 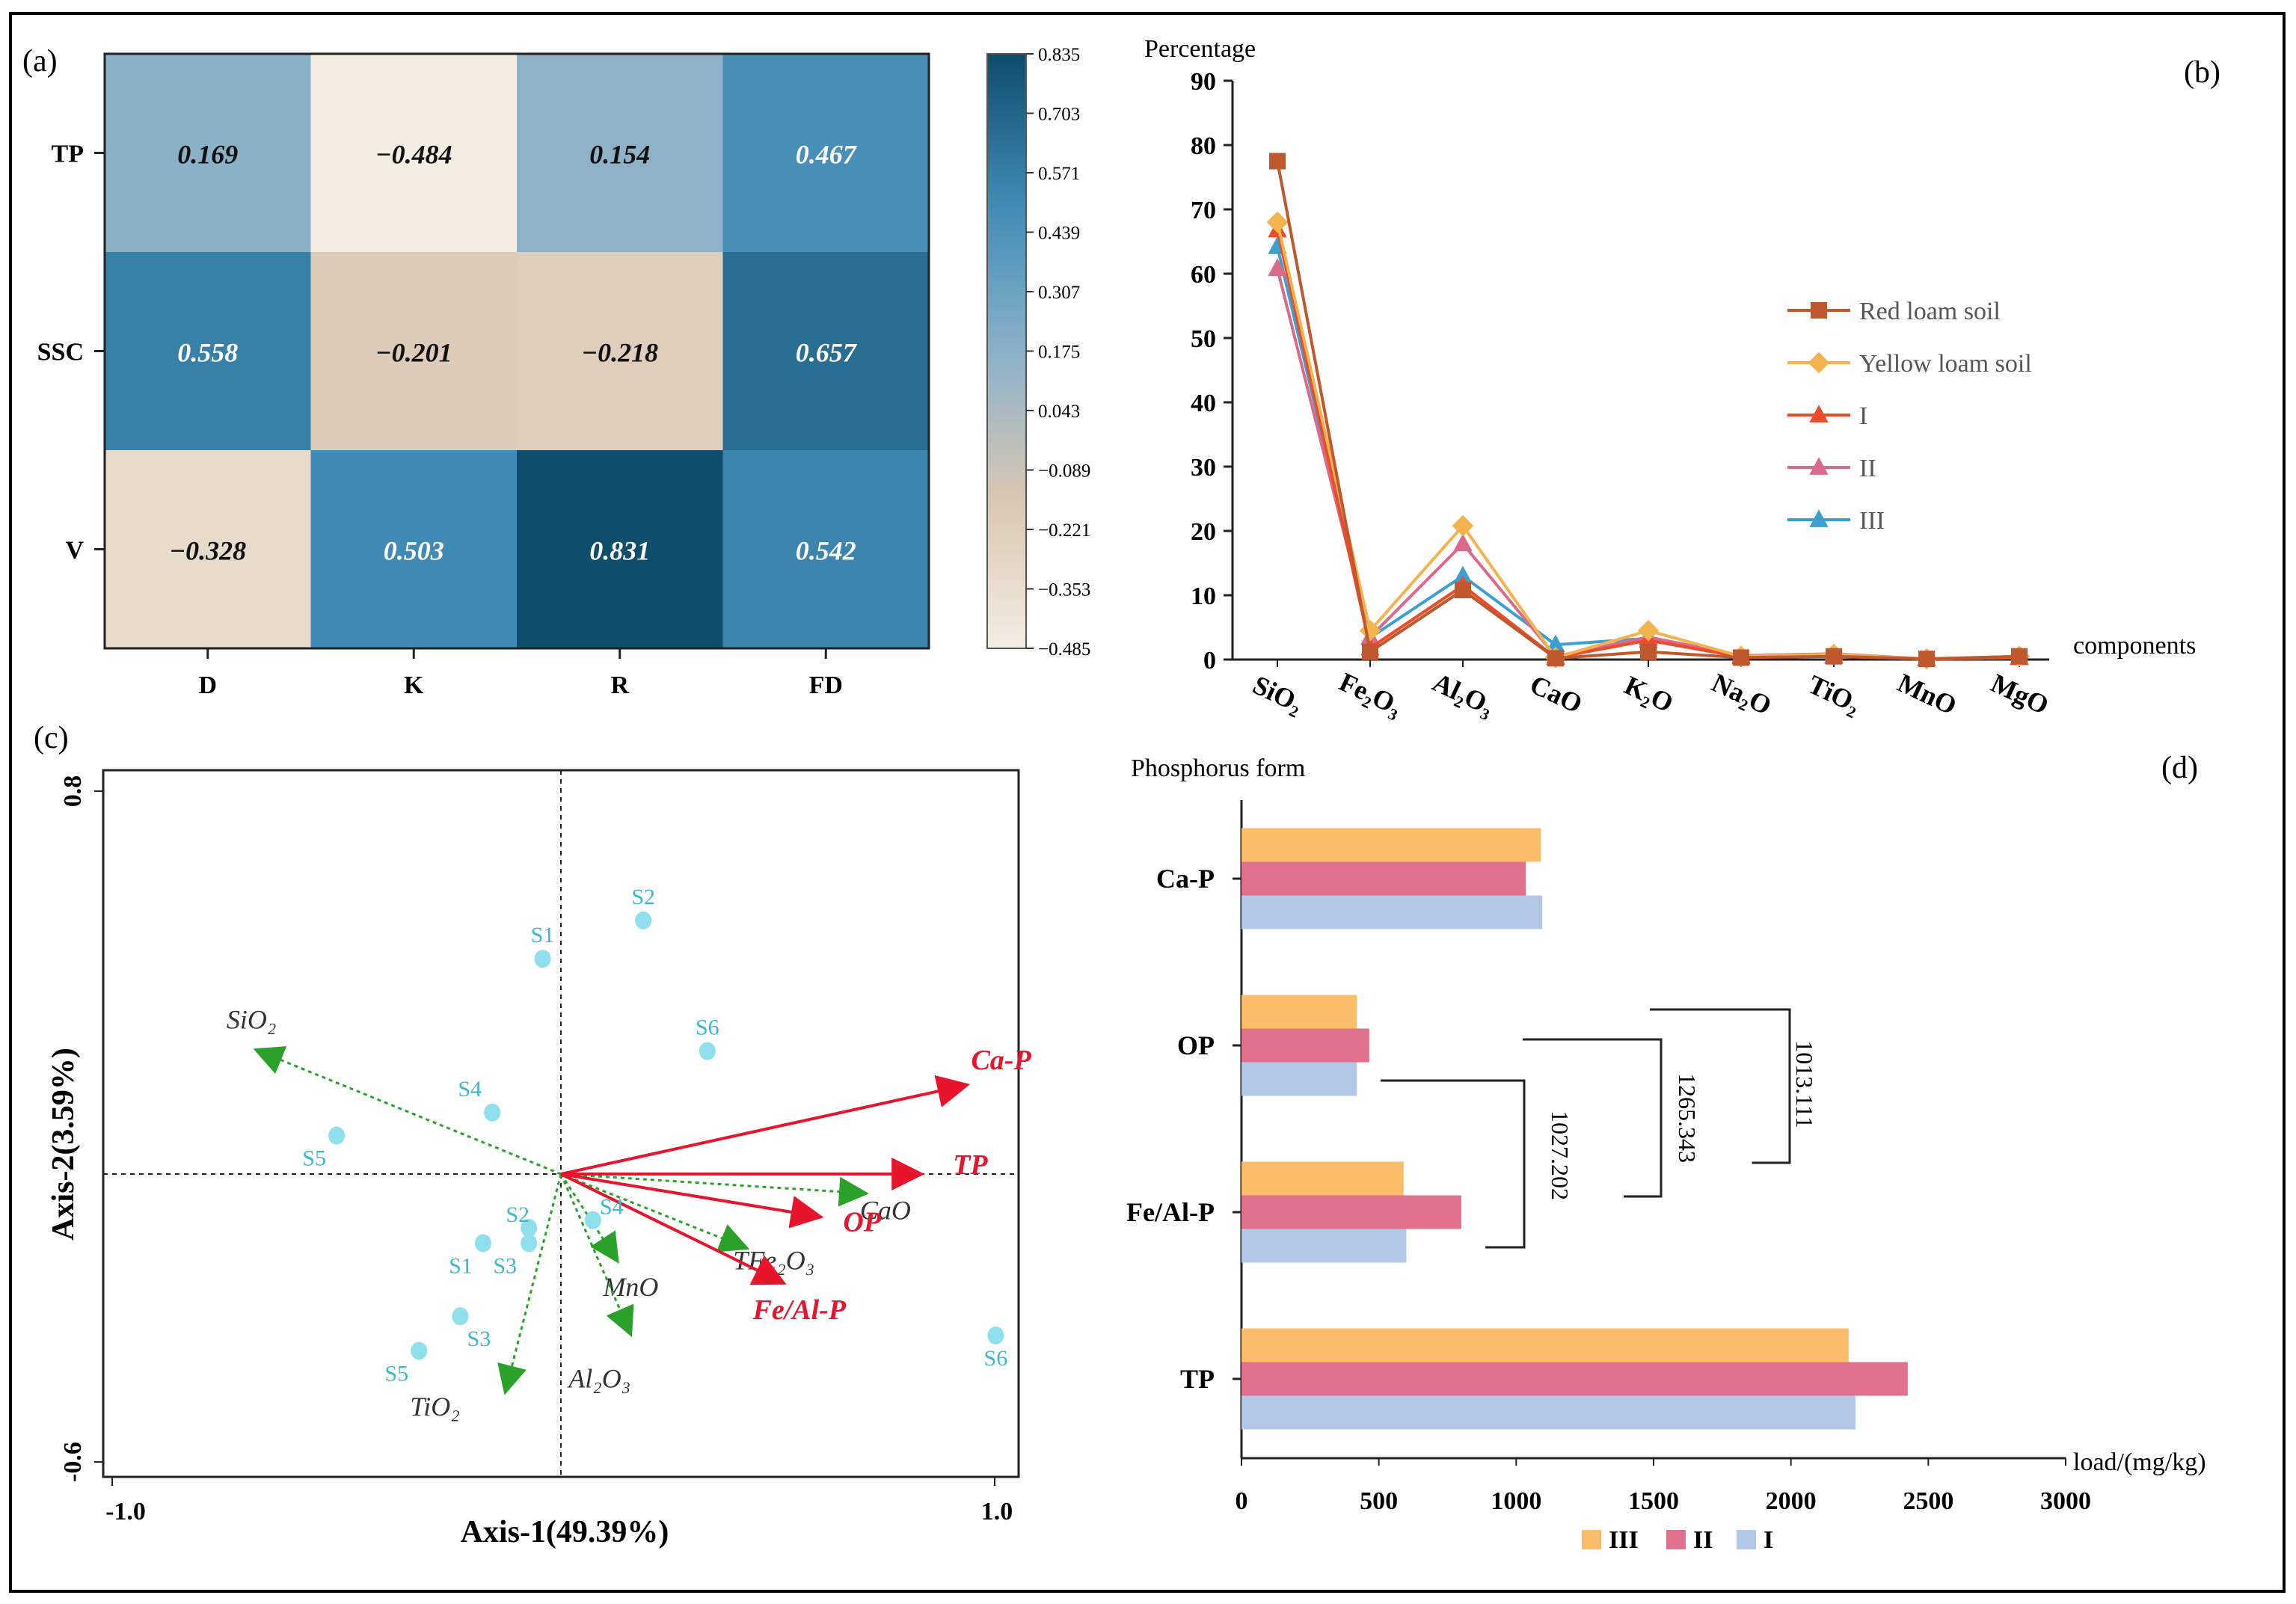 What do you see at coordinates (1768, 1540) in the screenshot?
I see `legend-label: I` at bounding box center [1768, 1540].